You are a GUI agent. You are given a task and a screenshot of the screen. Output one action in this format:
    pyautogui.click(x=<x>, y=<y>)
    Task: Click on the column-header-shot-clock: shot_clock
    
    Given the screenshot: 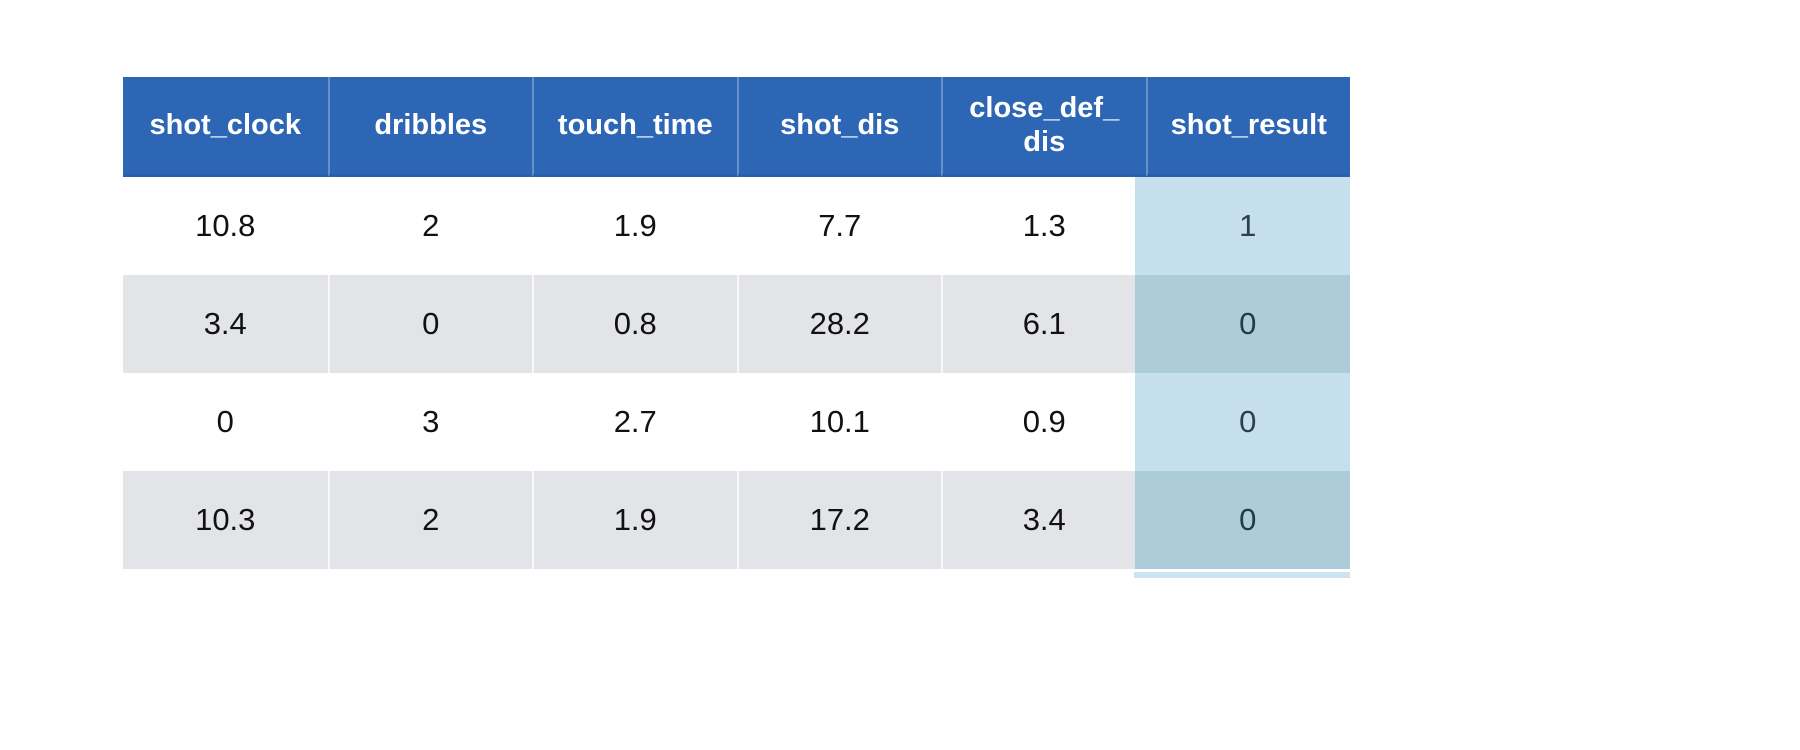 What is the action you would take?
    pyautogui.click(x=225, y=127)
    